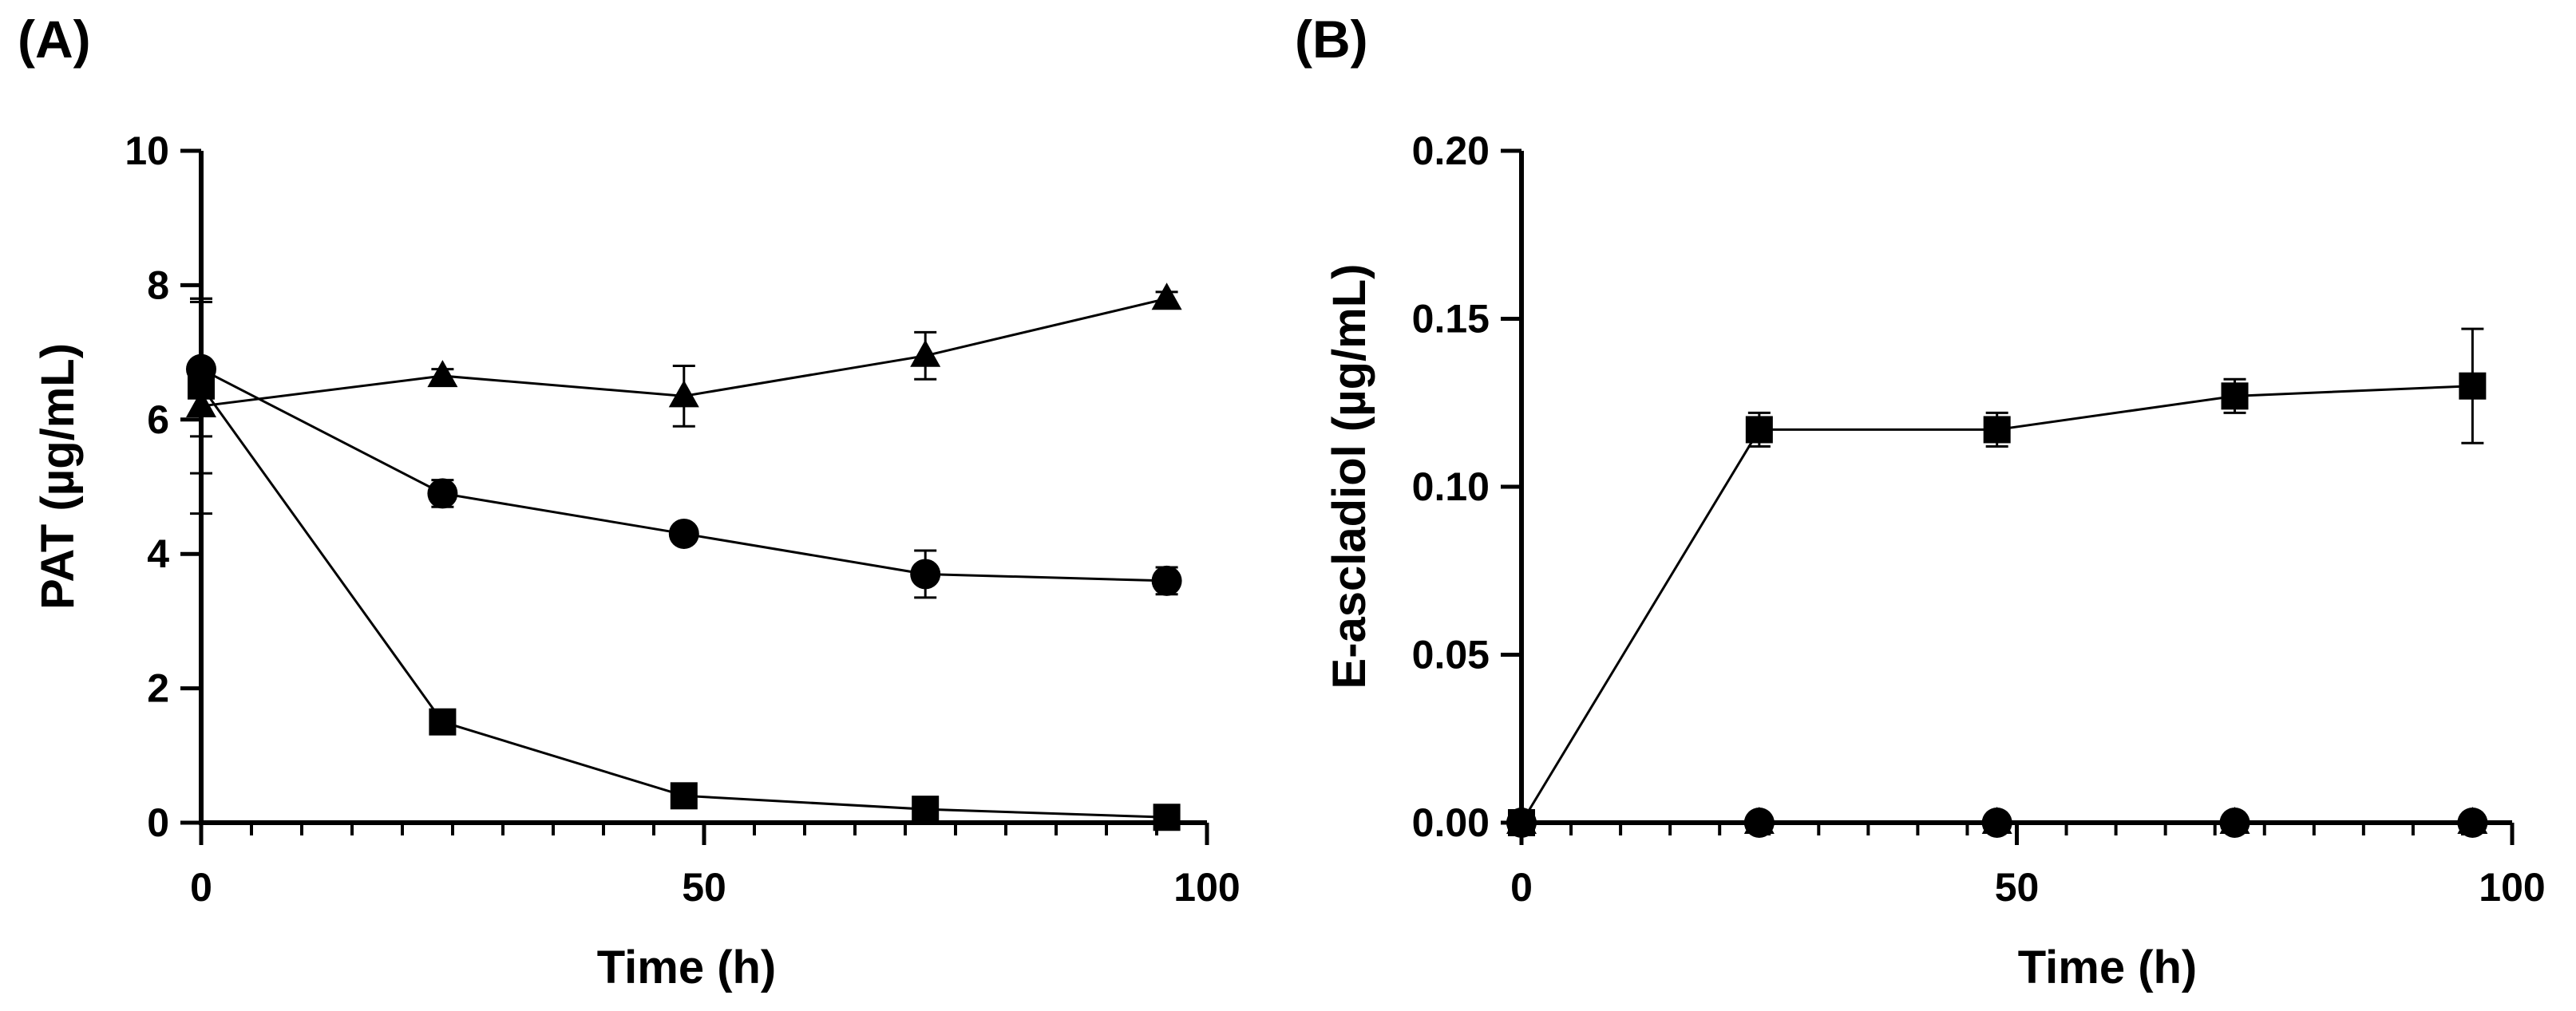 Image resolution: width=2576 pixels, height=1011 pixels. I want to click on panel-a-y-tick-label: 4, so click(158, 553).